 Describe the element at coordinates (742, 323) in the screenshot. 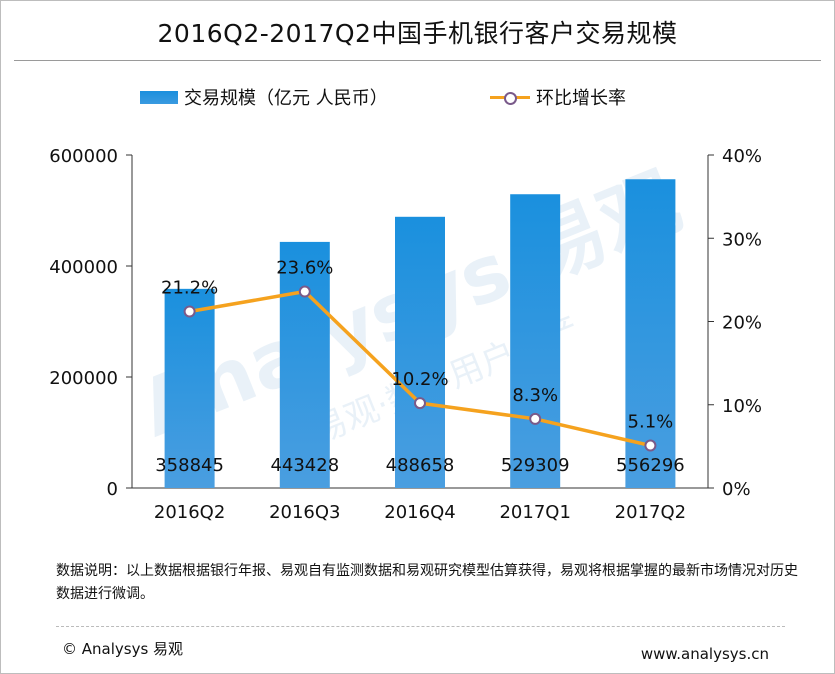

I see `y-right-tick-label: 20%` at that location.